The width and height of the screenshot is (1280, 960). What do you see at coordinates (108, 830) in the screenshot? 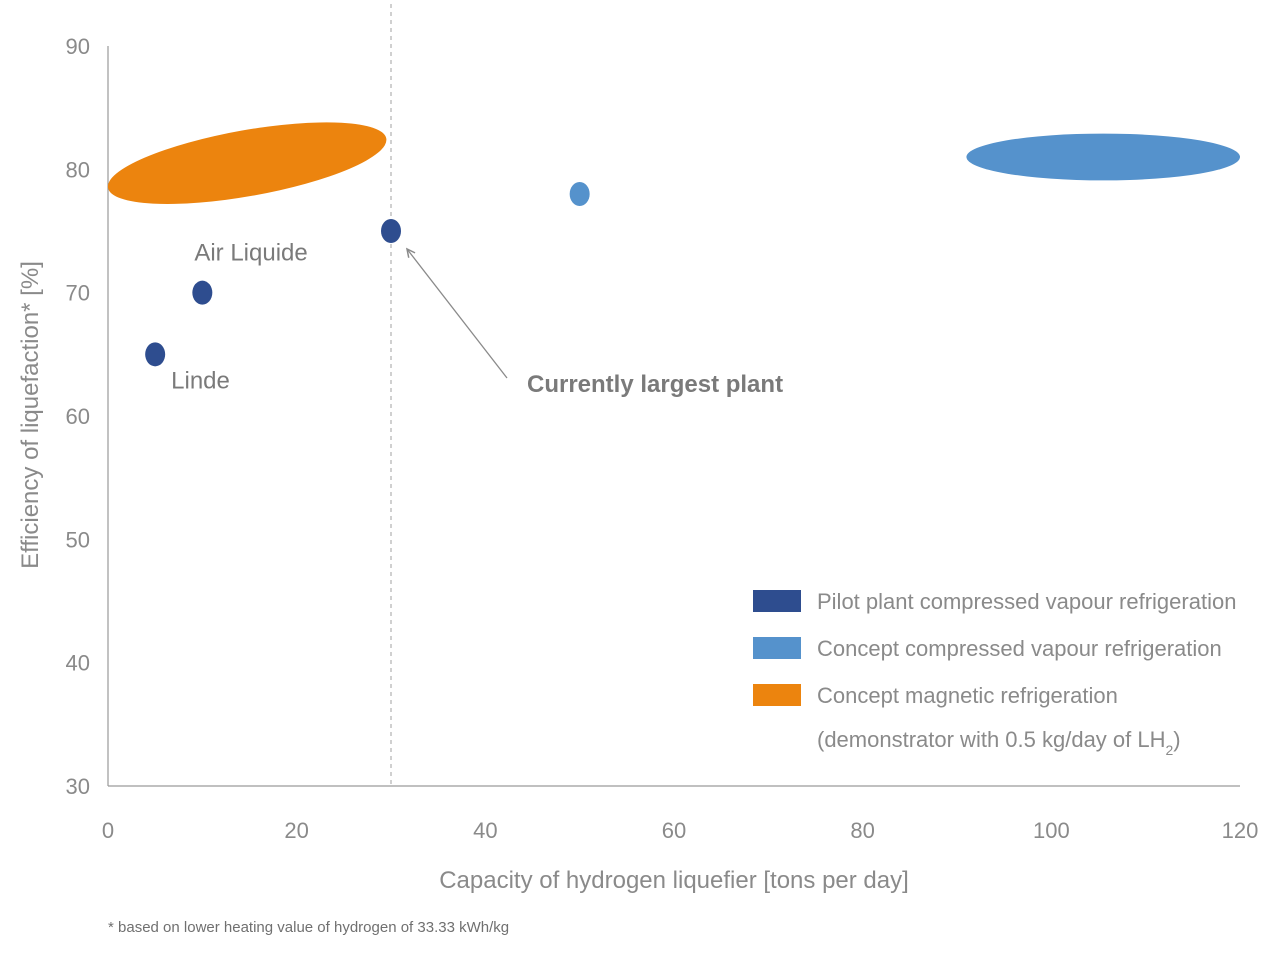
I see `x-tick-label: 0` at bounding box center [108, 830].